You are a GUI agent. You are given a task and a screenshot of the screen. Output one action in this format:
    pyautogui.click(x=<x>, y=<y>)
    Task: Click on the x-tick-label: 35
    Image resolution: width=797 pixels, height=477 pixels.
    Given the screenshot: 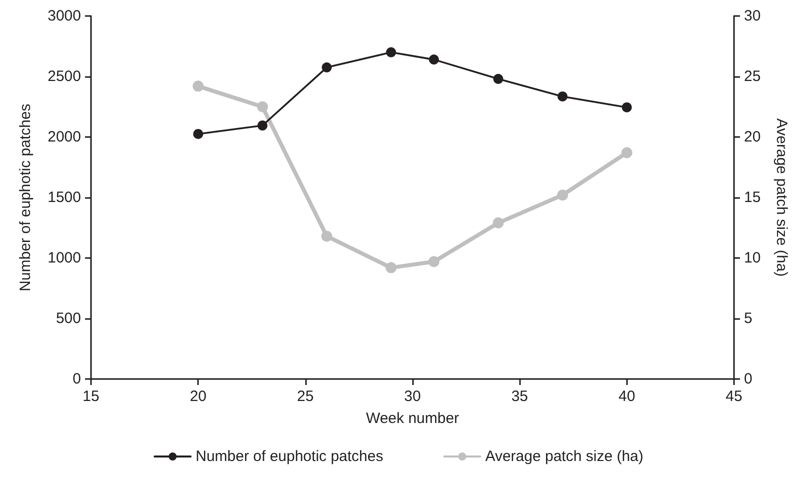 What is the action you would take?
    pyautogui.click(x=519, y=396)
    